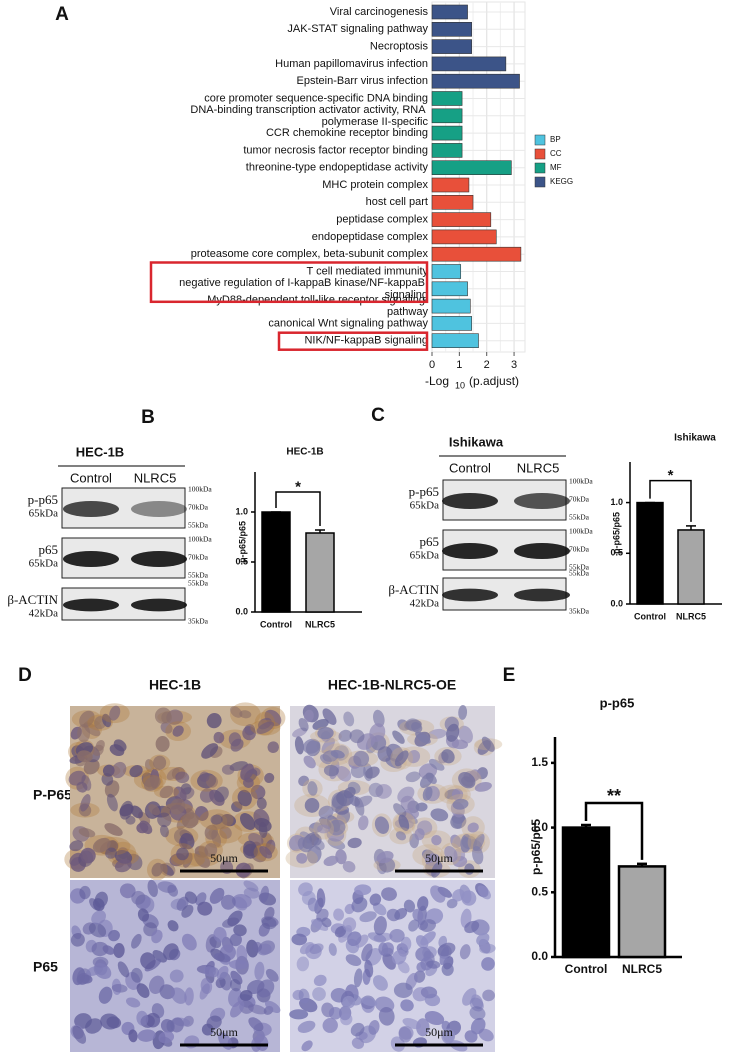  What do you see at coordinates (399, 47) in the screenshot?
I see `category-label: Necroptosis` at bounding box center [399, 47].